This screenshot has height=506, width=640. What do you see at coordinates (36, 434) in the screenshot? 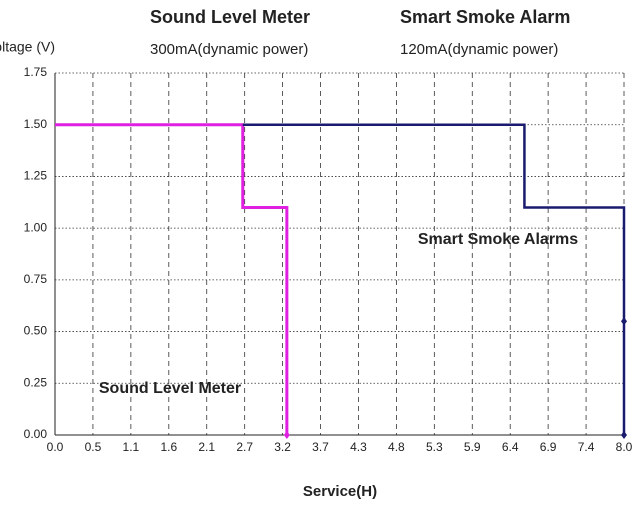
I see `y-tick-label: 0.00` at bounding box center [36, 434].